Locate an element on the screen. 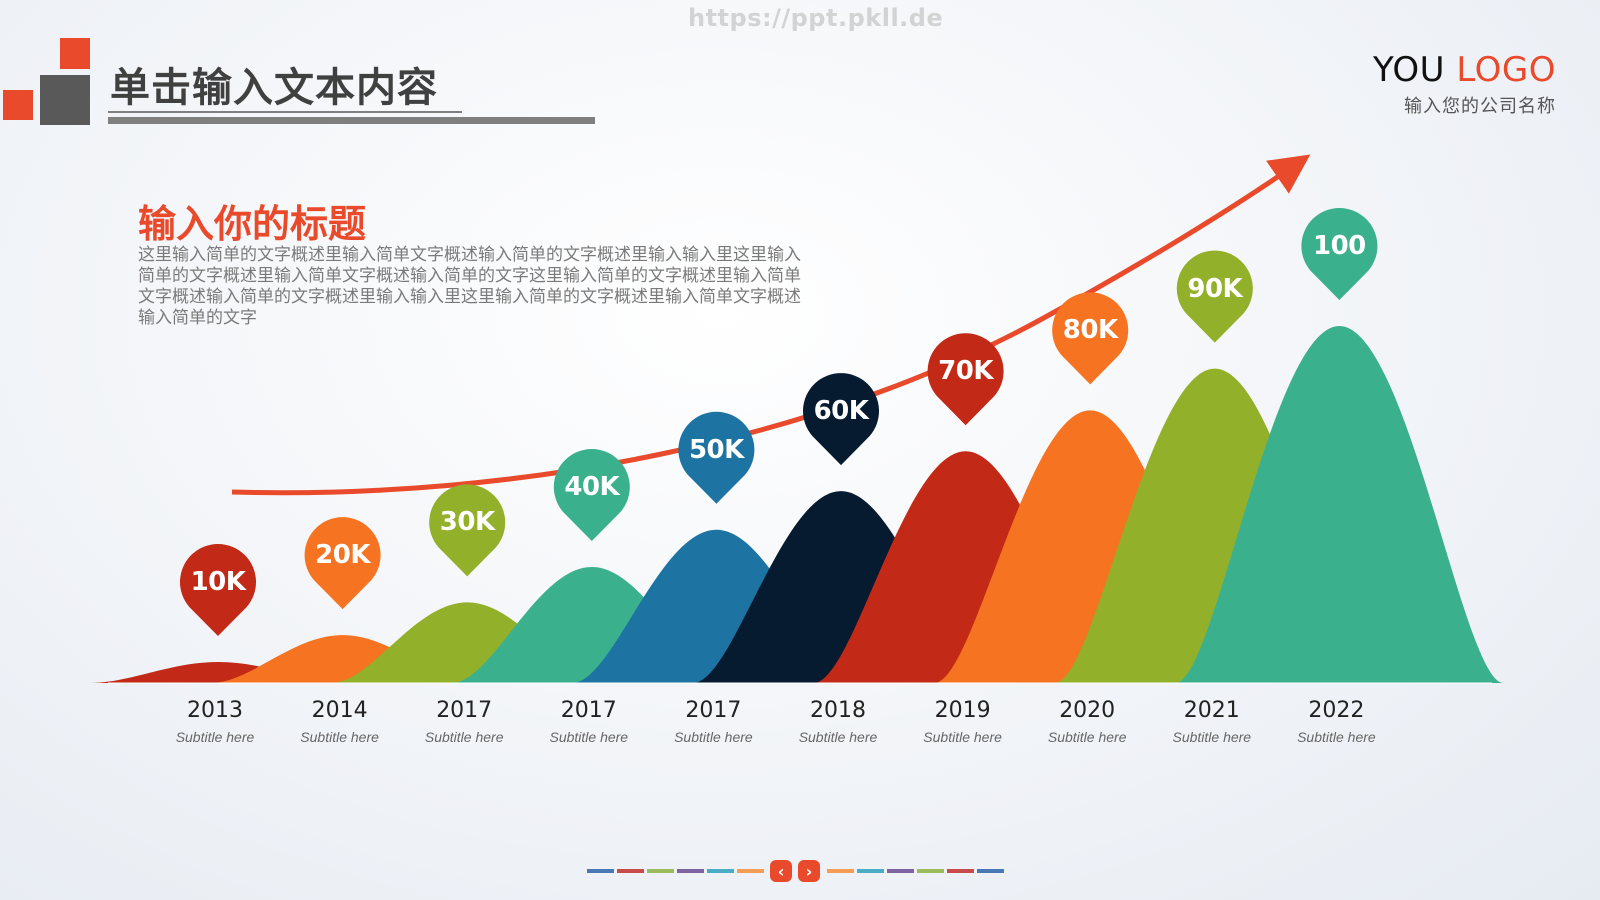 The width and height of the screenshot is (1600, 900). year-label: 2018 is located at coordinates (838, 710).